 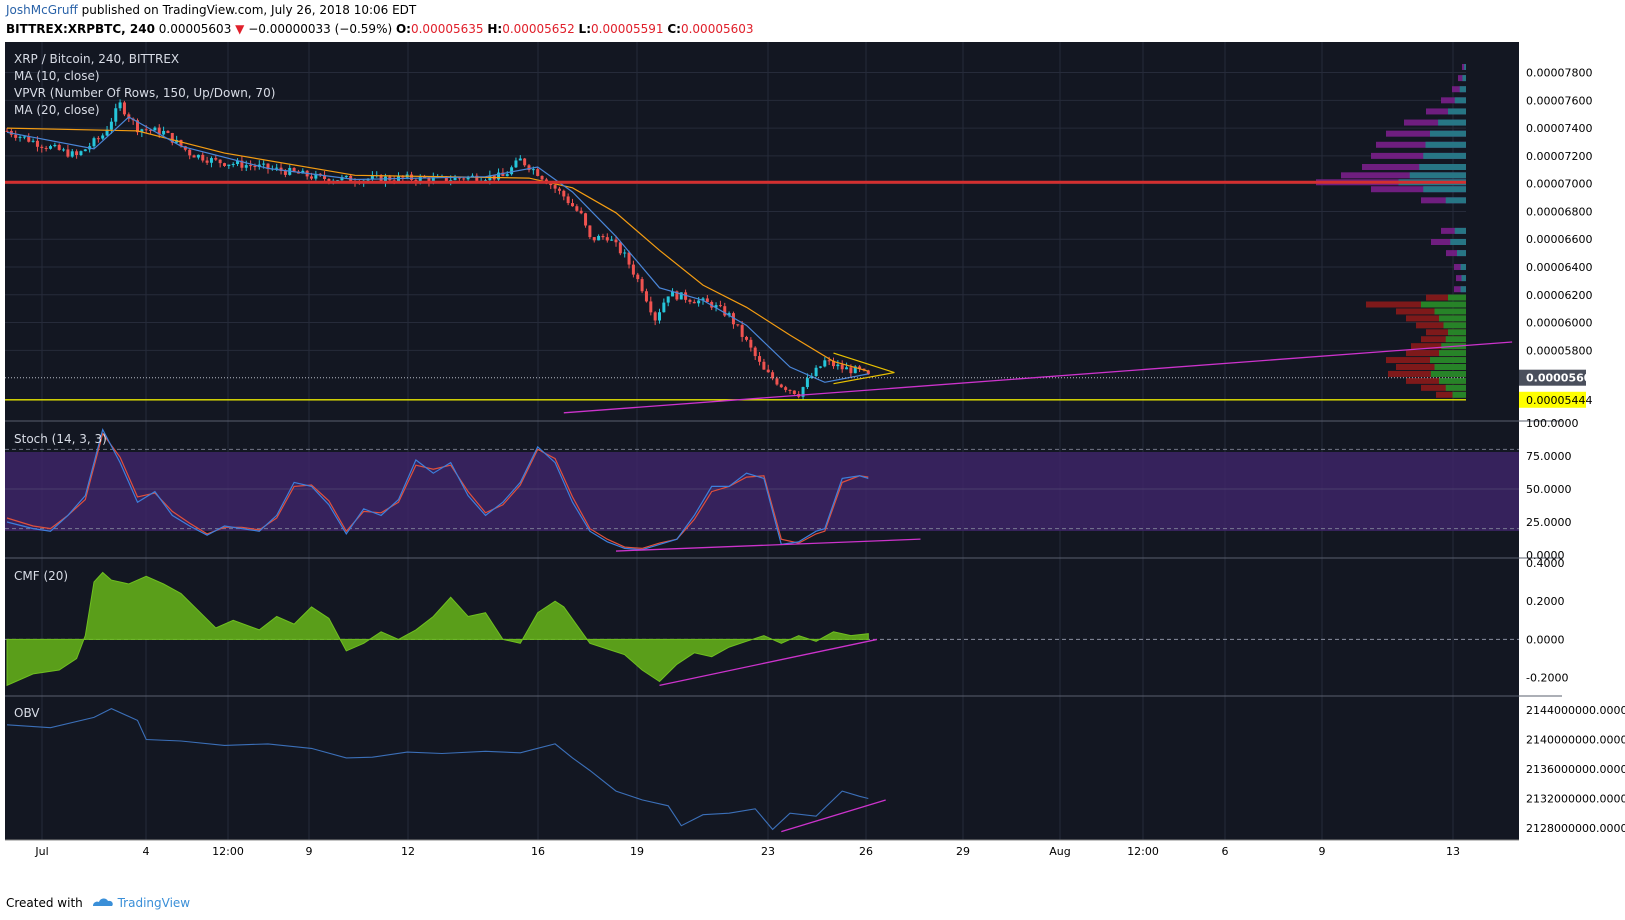 What do you see at coordinates (1559, 100) in the screenshot?
I see `y-tick-label: 0.00007600` at bounding box center [1559, 100].